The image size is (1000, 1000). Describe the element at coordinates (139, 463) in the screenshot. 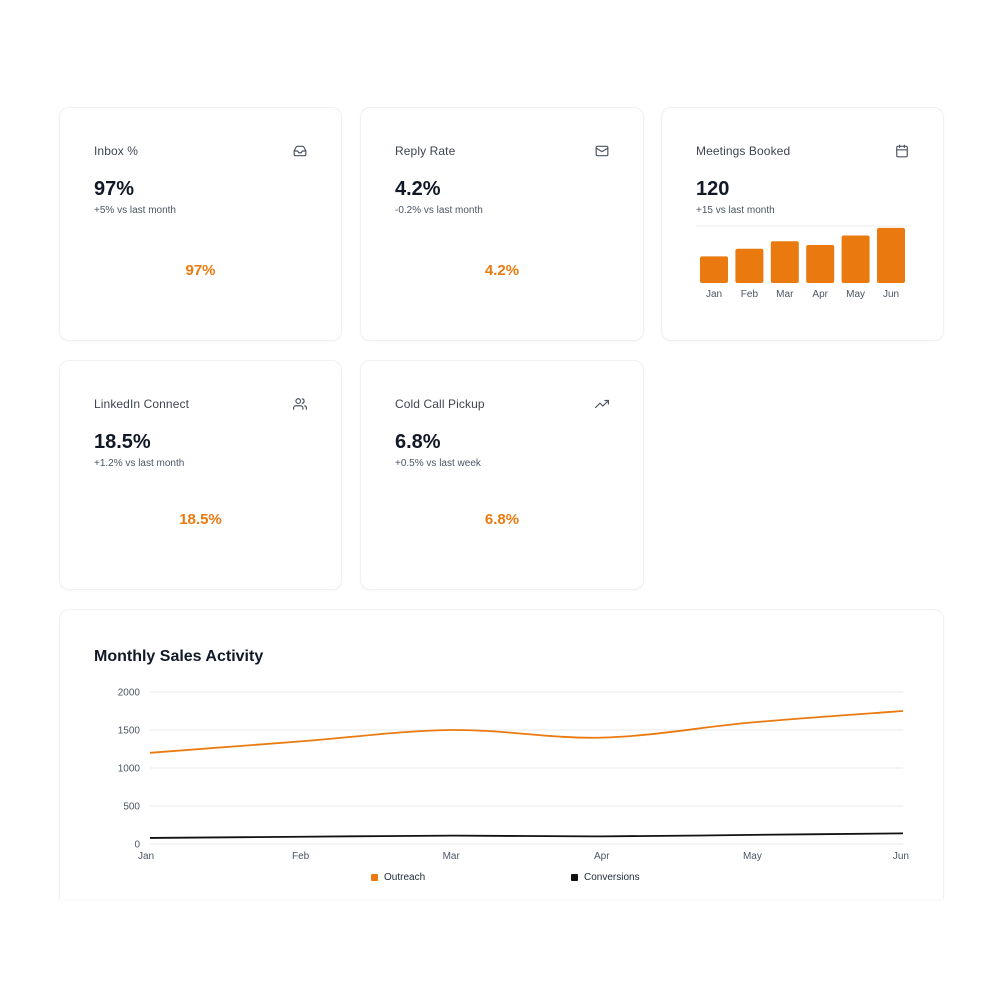

I see `card-change: +1.2% vs last month` at that location.